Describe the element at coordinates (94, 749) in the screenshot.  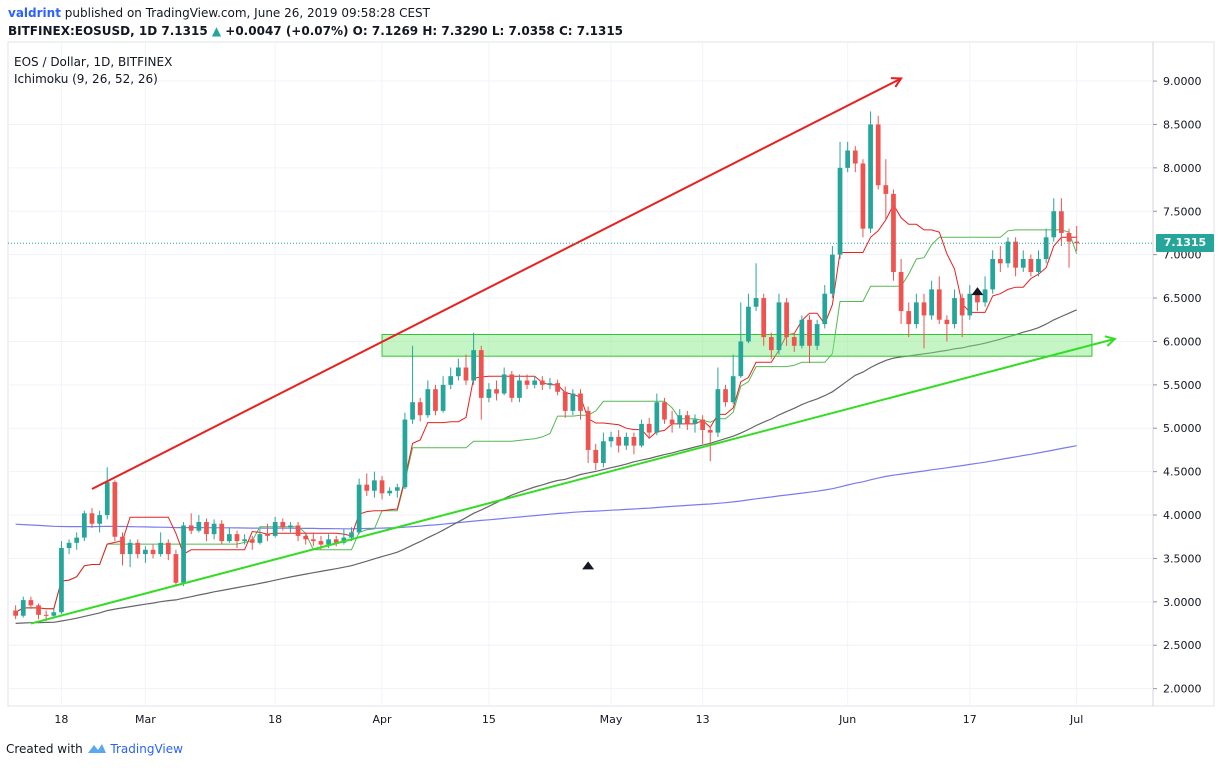
I see `footer: Created with TradingView` at that location.